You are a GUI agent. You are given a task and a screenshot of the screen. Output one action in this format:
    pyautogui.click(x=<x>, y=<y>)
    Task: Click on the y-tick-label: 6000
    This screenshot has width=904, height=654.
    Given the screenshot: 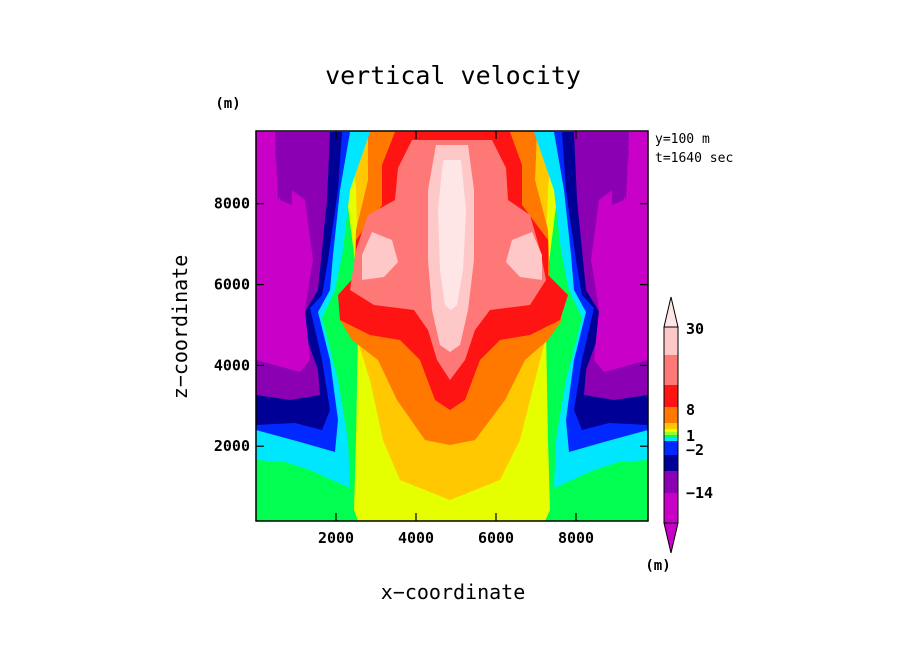 What is the action you would take?
    pyautogui.click(x=232, y=285)
    